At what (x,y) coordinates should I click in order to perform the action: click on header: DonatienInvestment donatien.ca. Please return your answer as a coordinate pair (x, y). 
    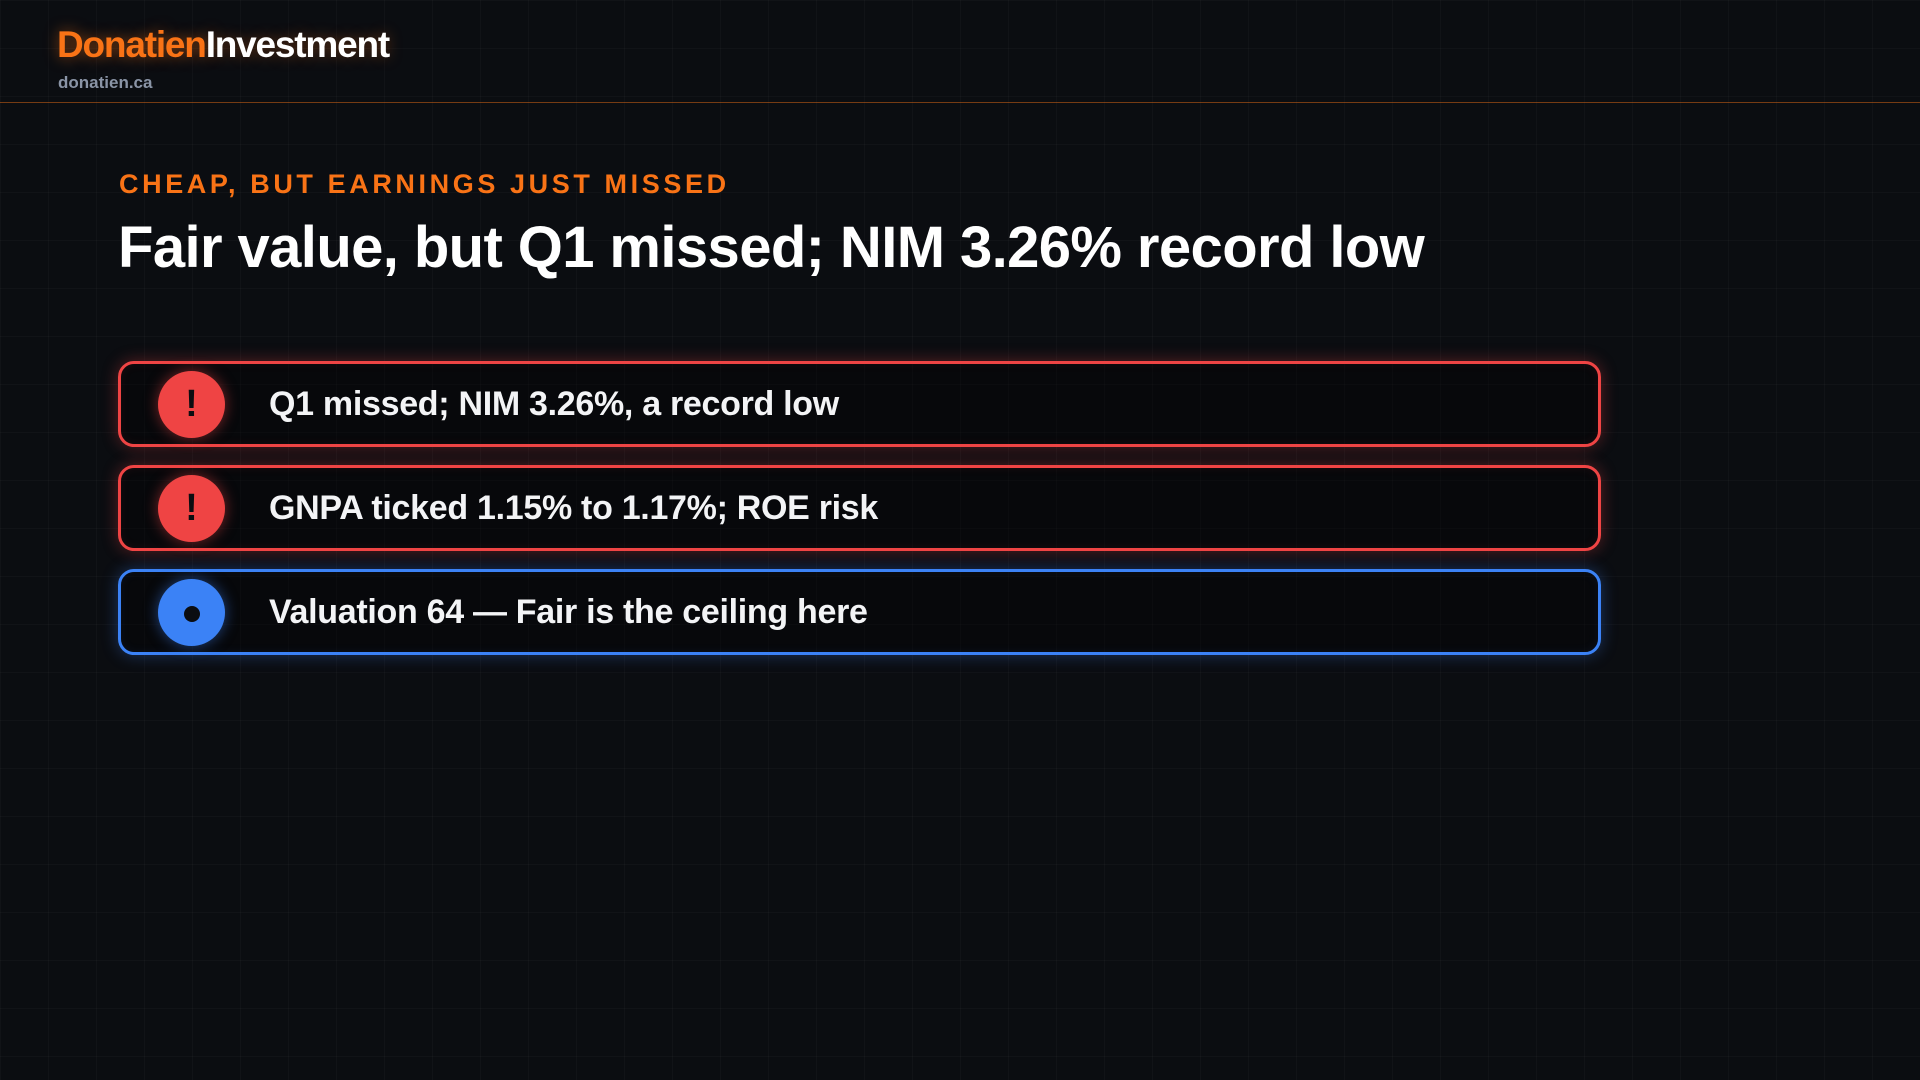
    Looking at the image, I should click on (960, 51).